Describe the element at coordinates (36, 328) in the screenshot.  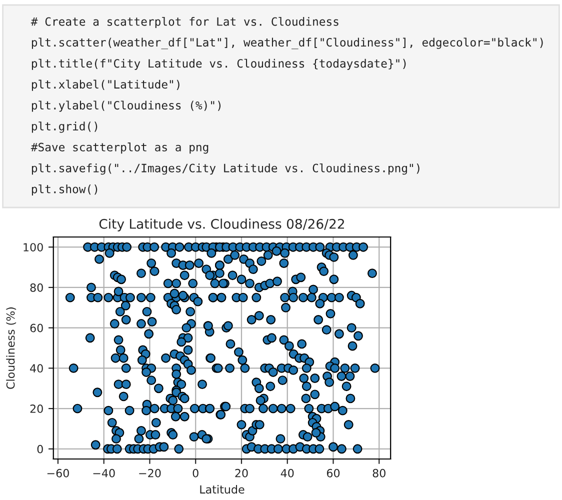
I see `y-tick-label: 60` at that location.